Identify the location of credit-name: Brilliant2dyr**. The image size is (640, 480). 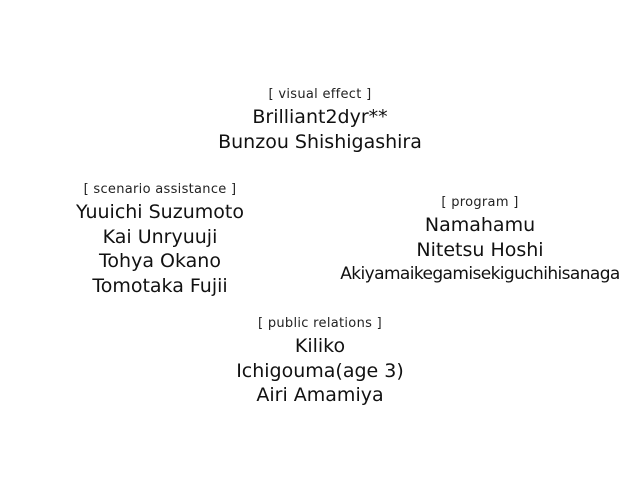
(320, 117).